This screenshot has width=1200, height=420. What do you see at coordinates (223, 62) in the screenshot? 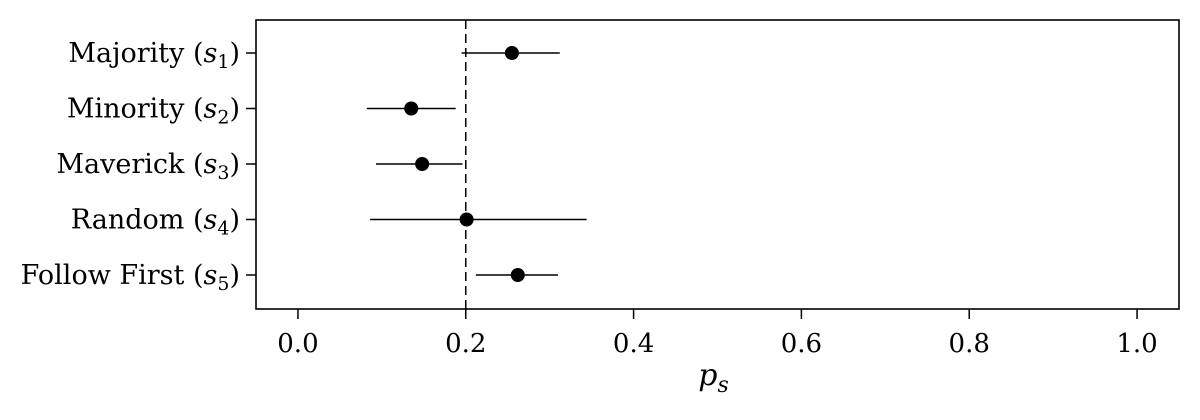
I see `category-subscript: 1` at bounding box center [223, 62].